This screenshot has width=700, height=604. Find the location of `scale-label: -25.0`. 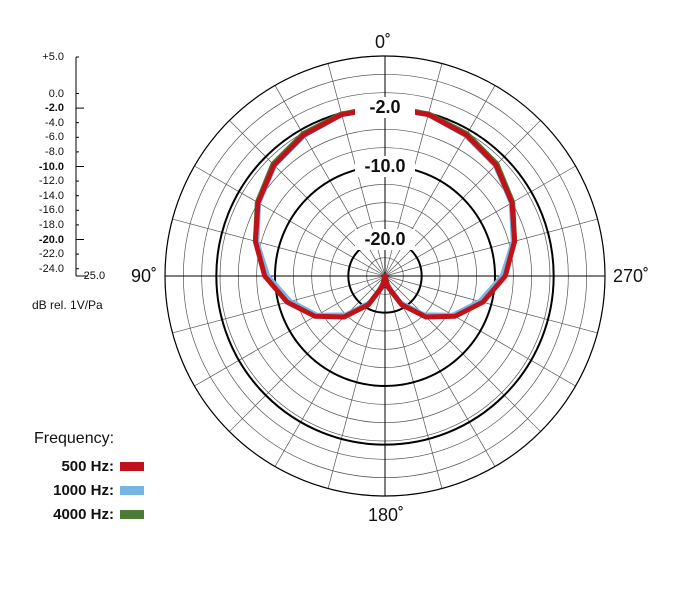

scale-label: -25.0 is located at coordinates (93, 276).